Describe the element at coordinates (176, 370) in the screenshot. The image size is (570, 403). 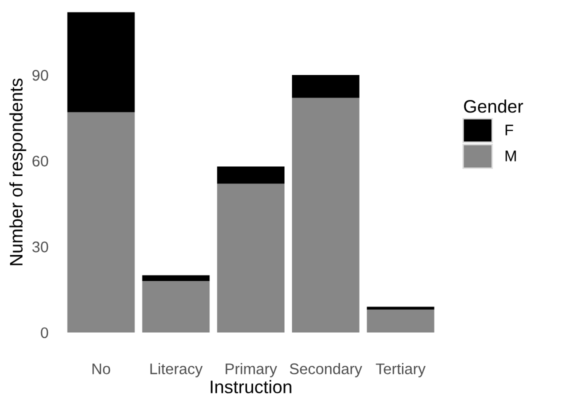
I see `x-tick-label: Literacy` at that location.